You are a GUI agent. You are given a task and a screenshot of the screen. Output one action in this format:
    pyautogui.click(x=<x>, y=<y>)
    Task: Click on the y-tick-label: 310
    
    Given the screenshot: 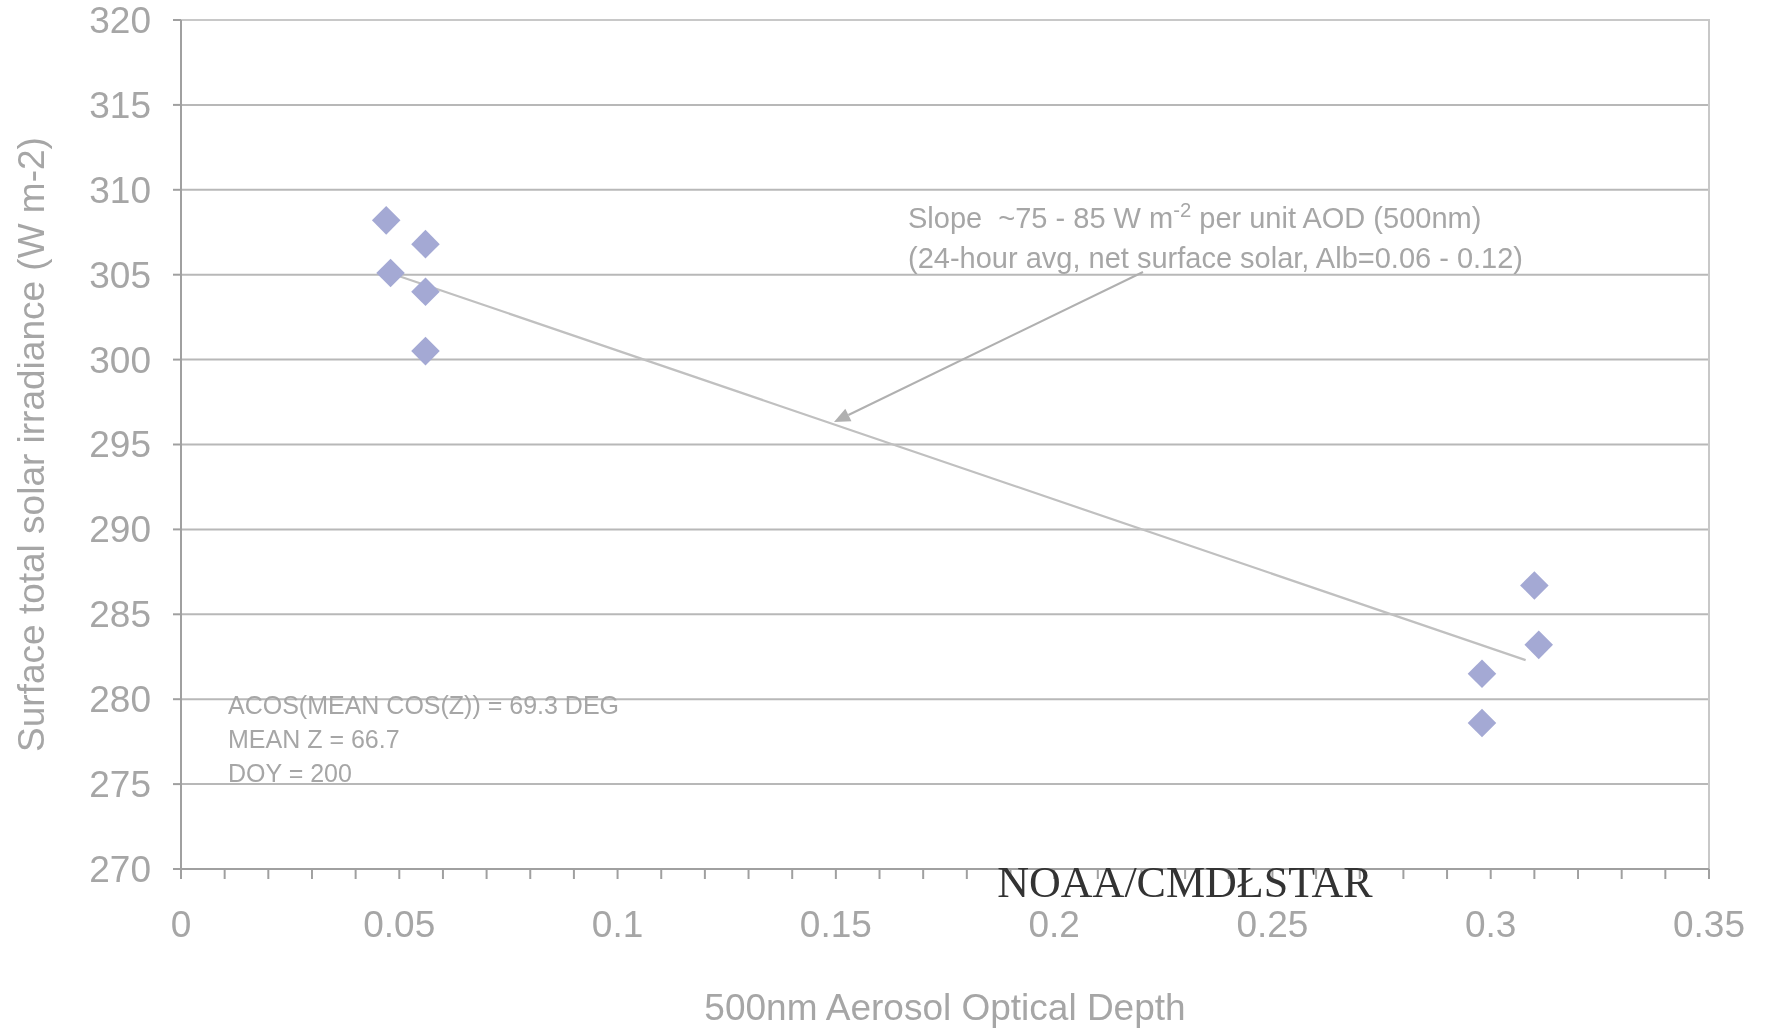 What is the action you would take?
    pyautogui.click(x=120, y=190)
    